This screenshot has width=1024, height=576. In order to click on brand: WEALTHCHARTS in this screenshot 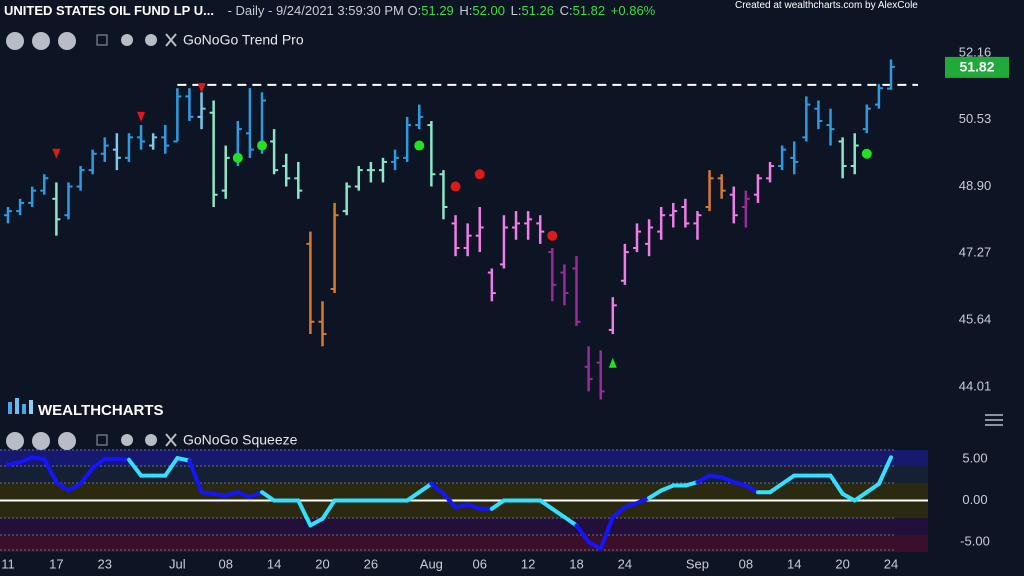, I will do `click(101, 410)`.